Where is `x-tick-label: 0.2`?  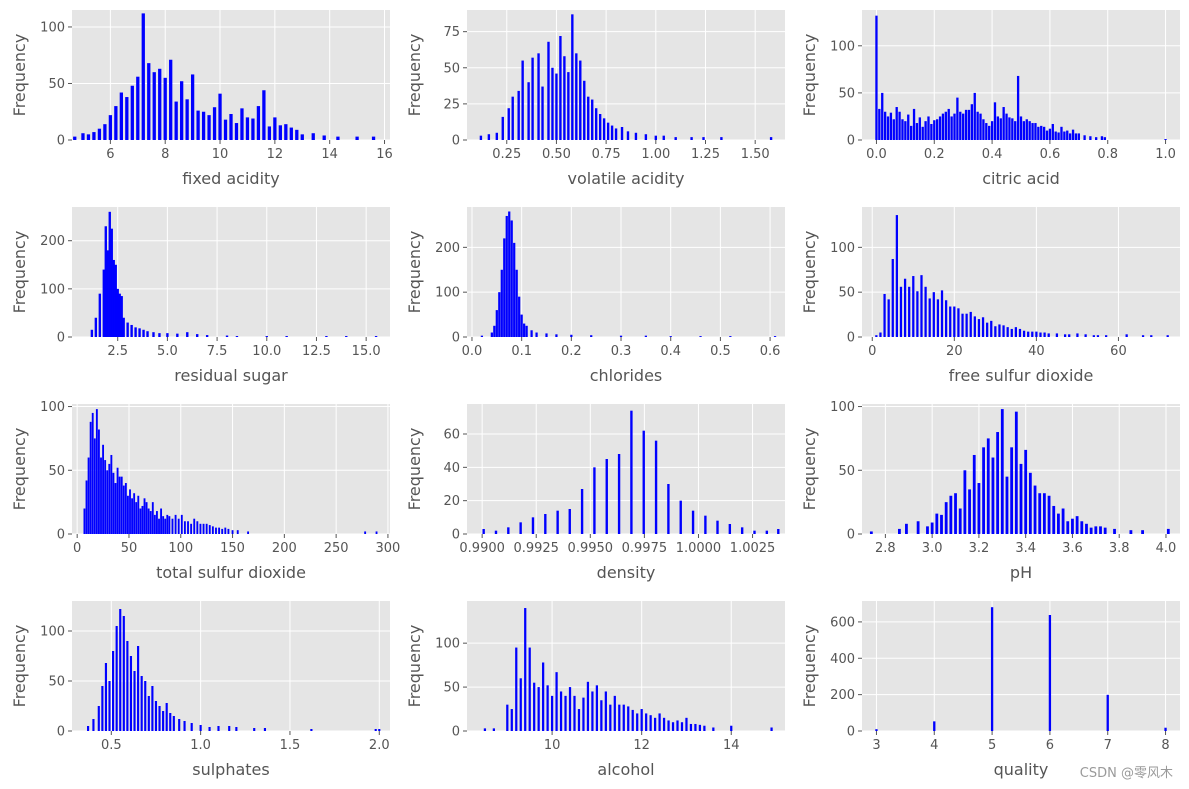
x-tick-label: 0.2 is located at coordinates (571, 351).